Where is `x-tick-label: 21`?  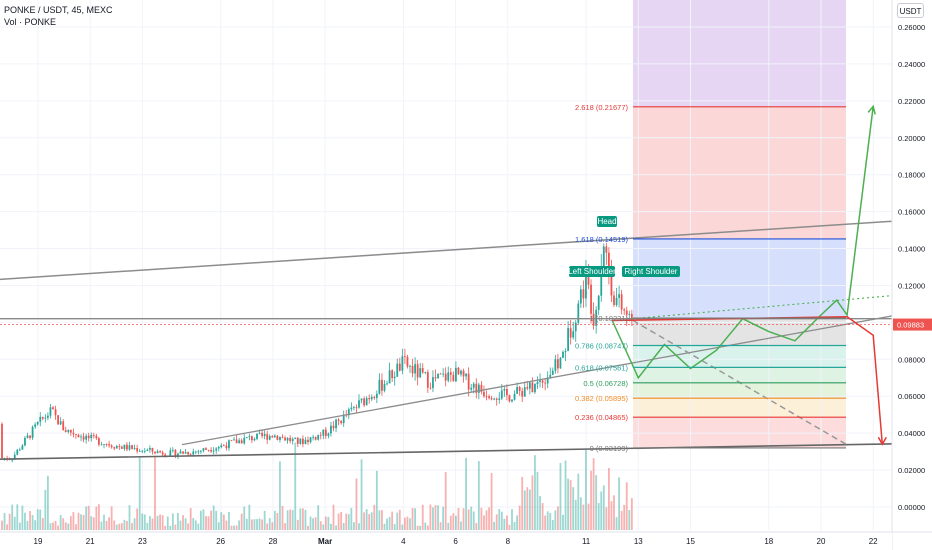 x-tick-label: 21 is located at coordinates (90, 541).